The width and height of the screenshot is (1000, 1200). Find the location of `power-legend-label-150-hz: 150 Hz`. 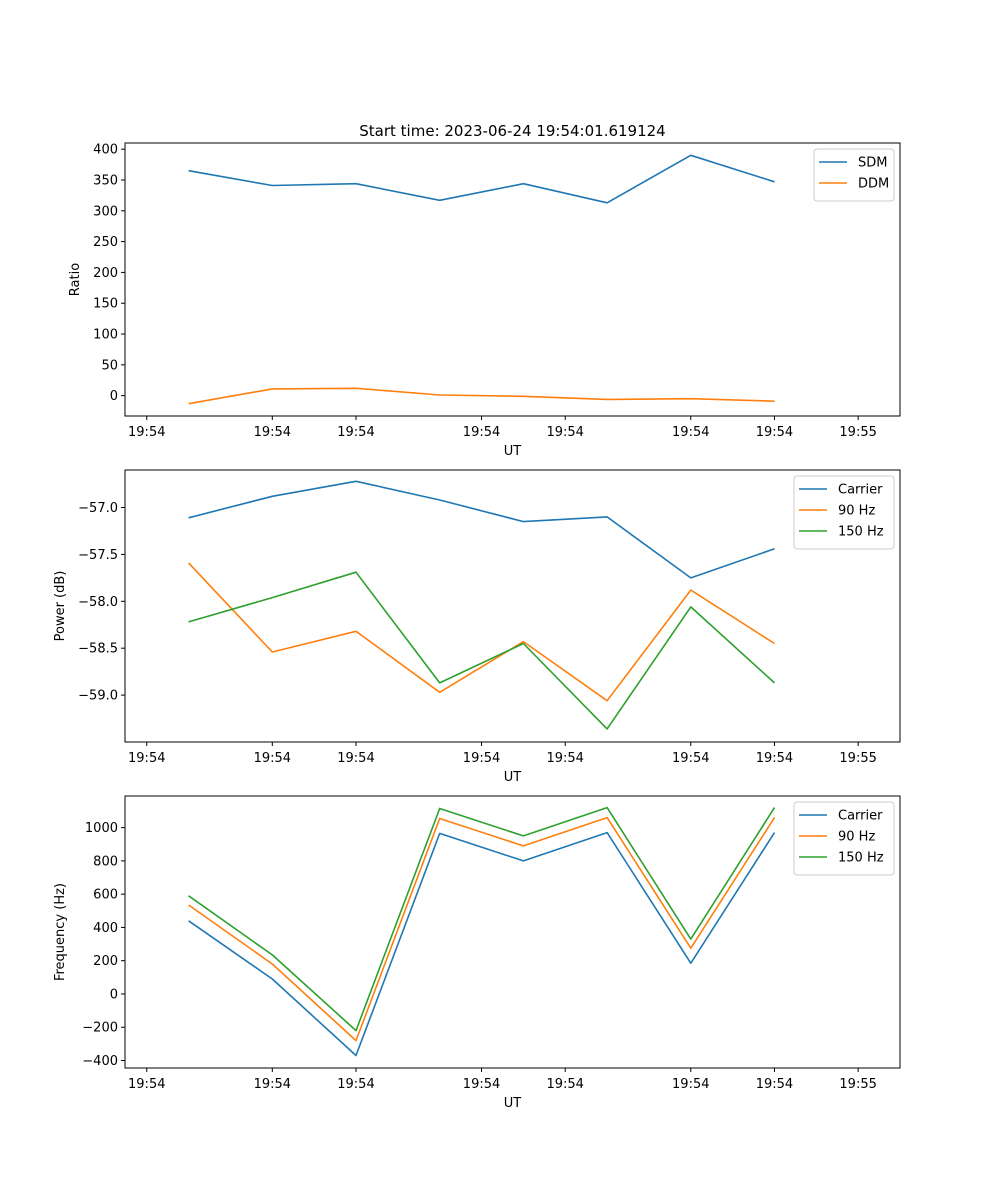

power-legend-label-150-hz: 150 Hz is located at coordinates (861, 532).